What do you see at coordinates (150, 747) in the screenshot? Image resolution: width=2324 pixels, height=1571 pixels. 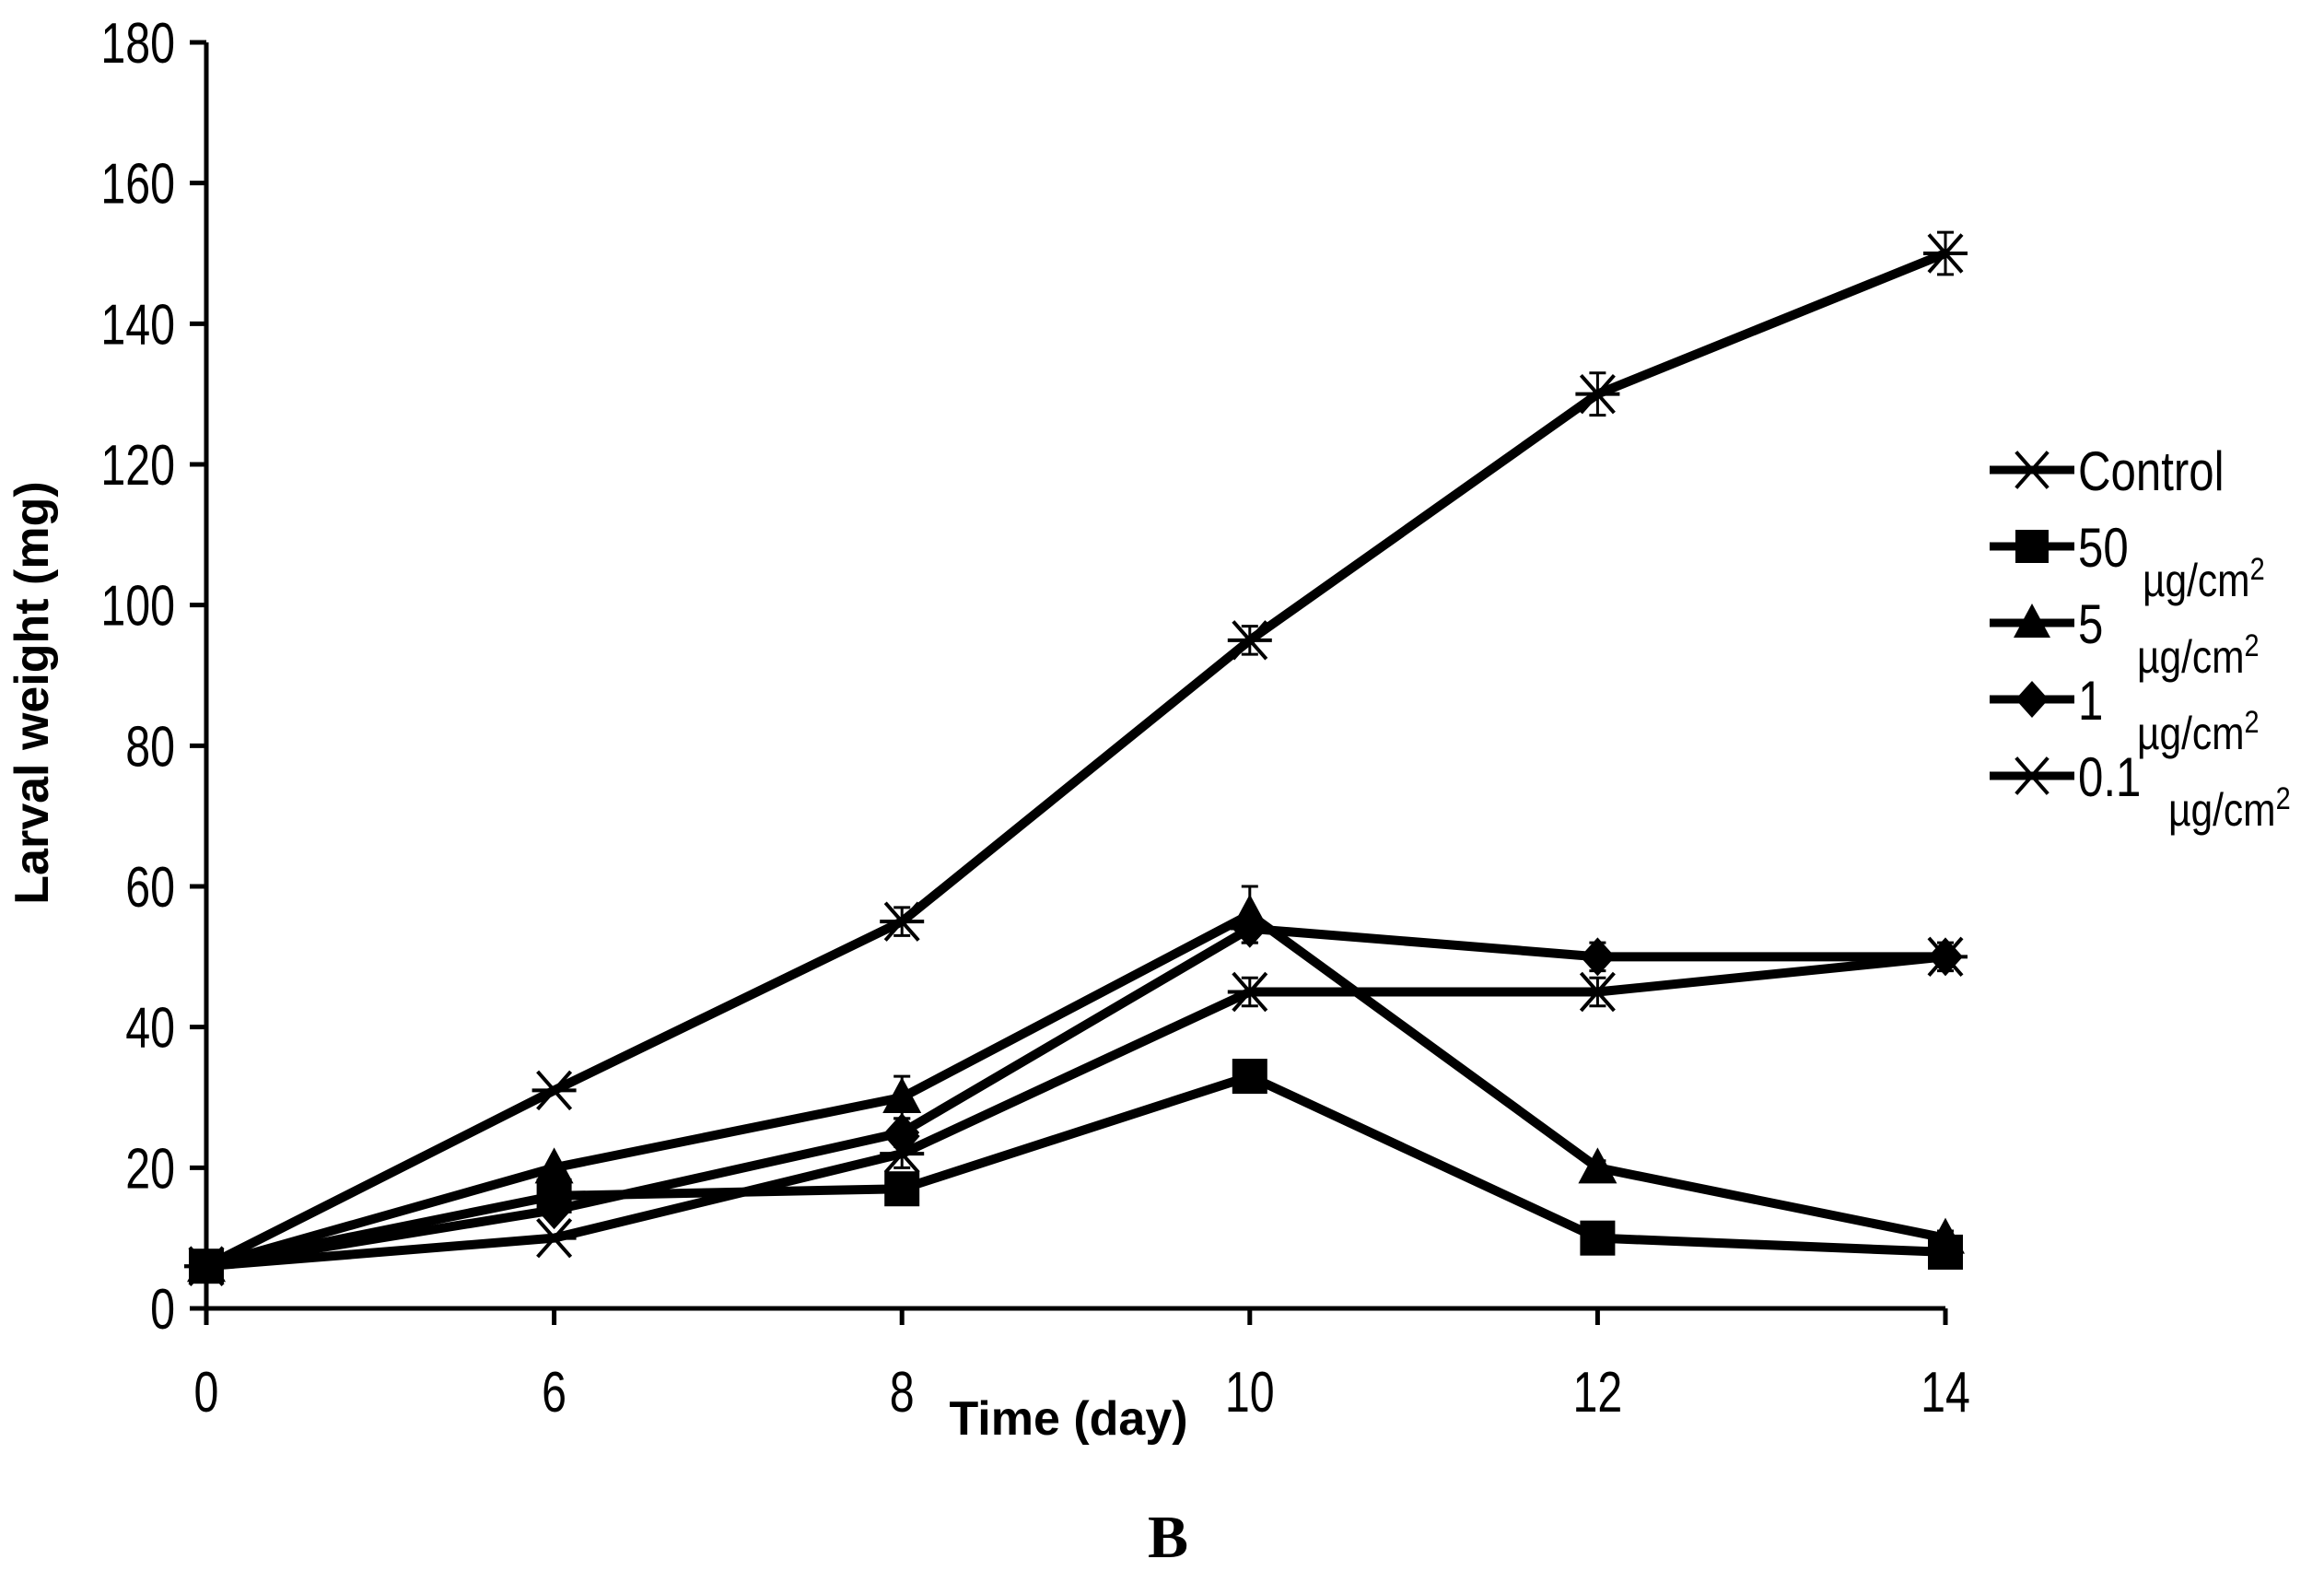 I see `y-tick-label: 80` at bounding box center [150, 747].